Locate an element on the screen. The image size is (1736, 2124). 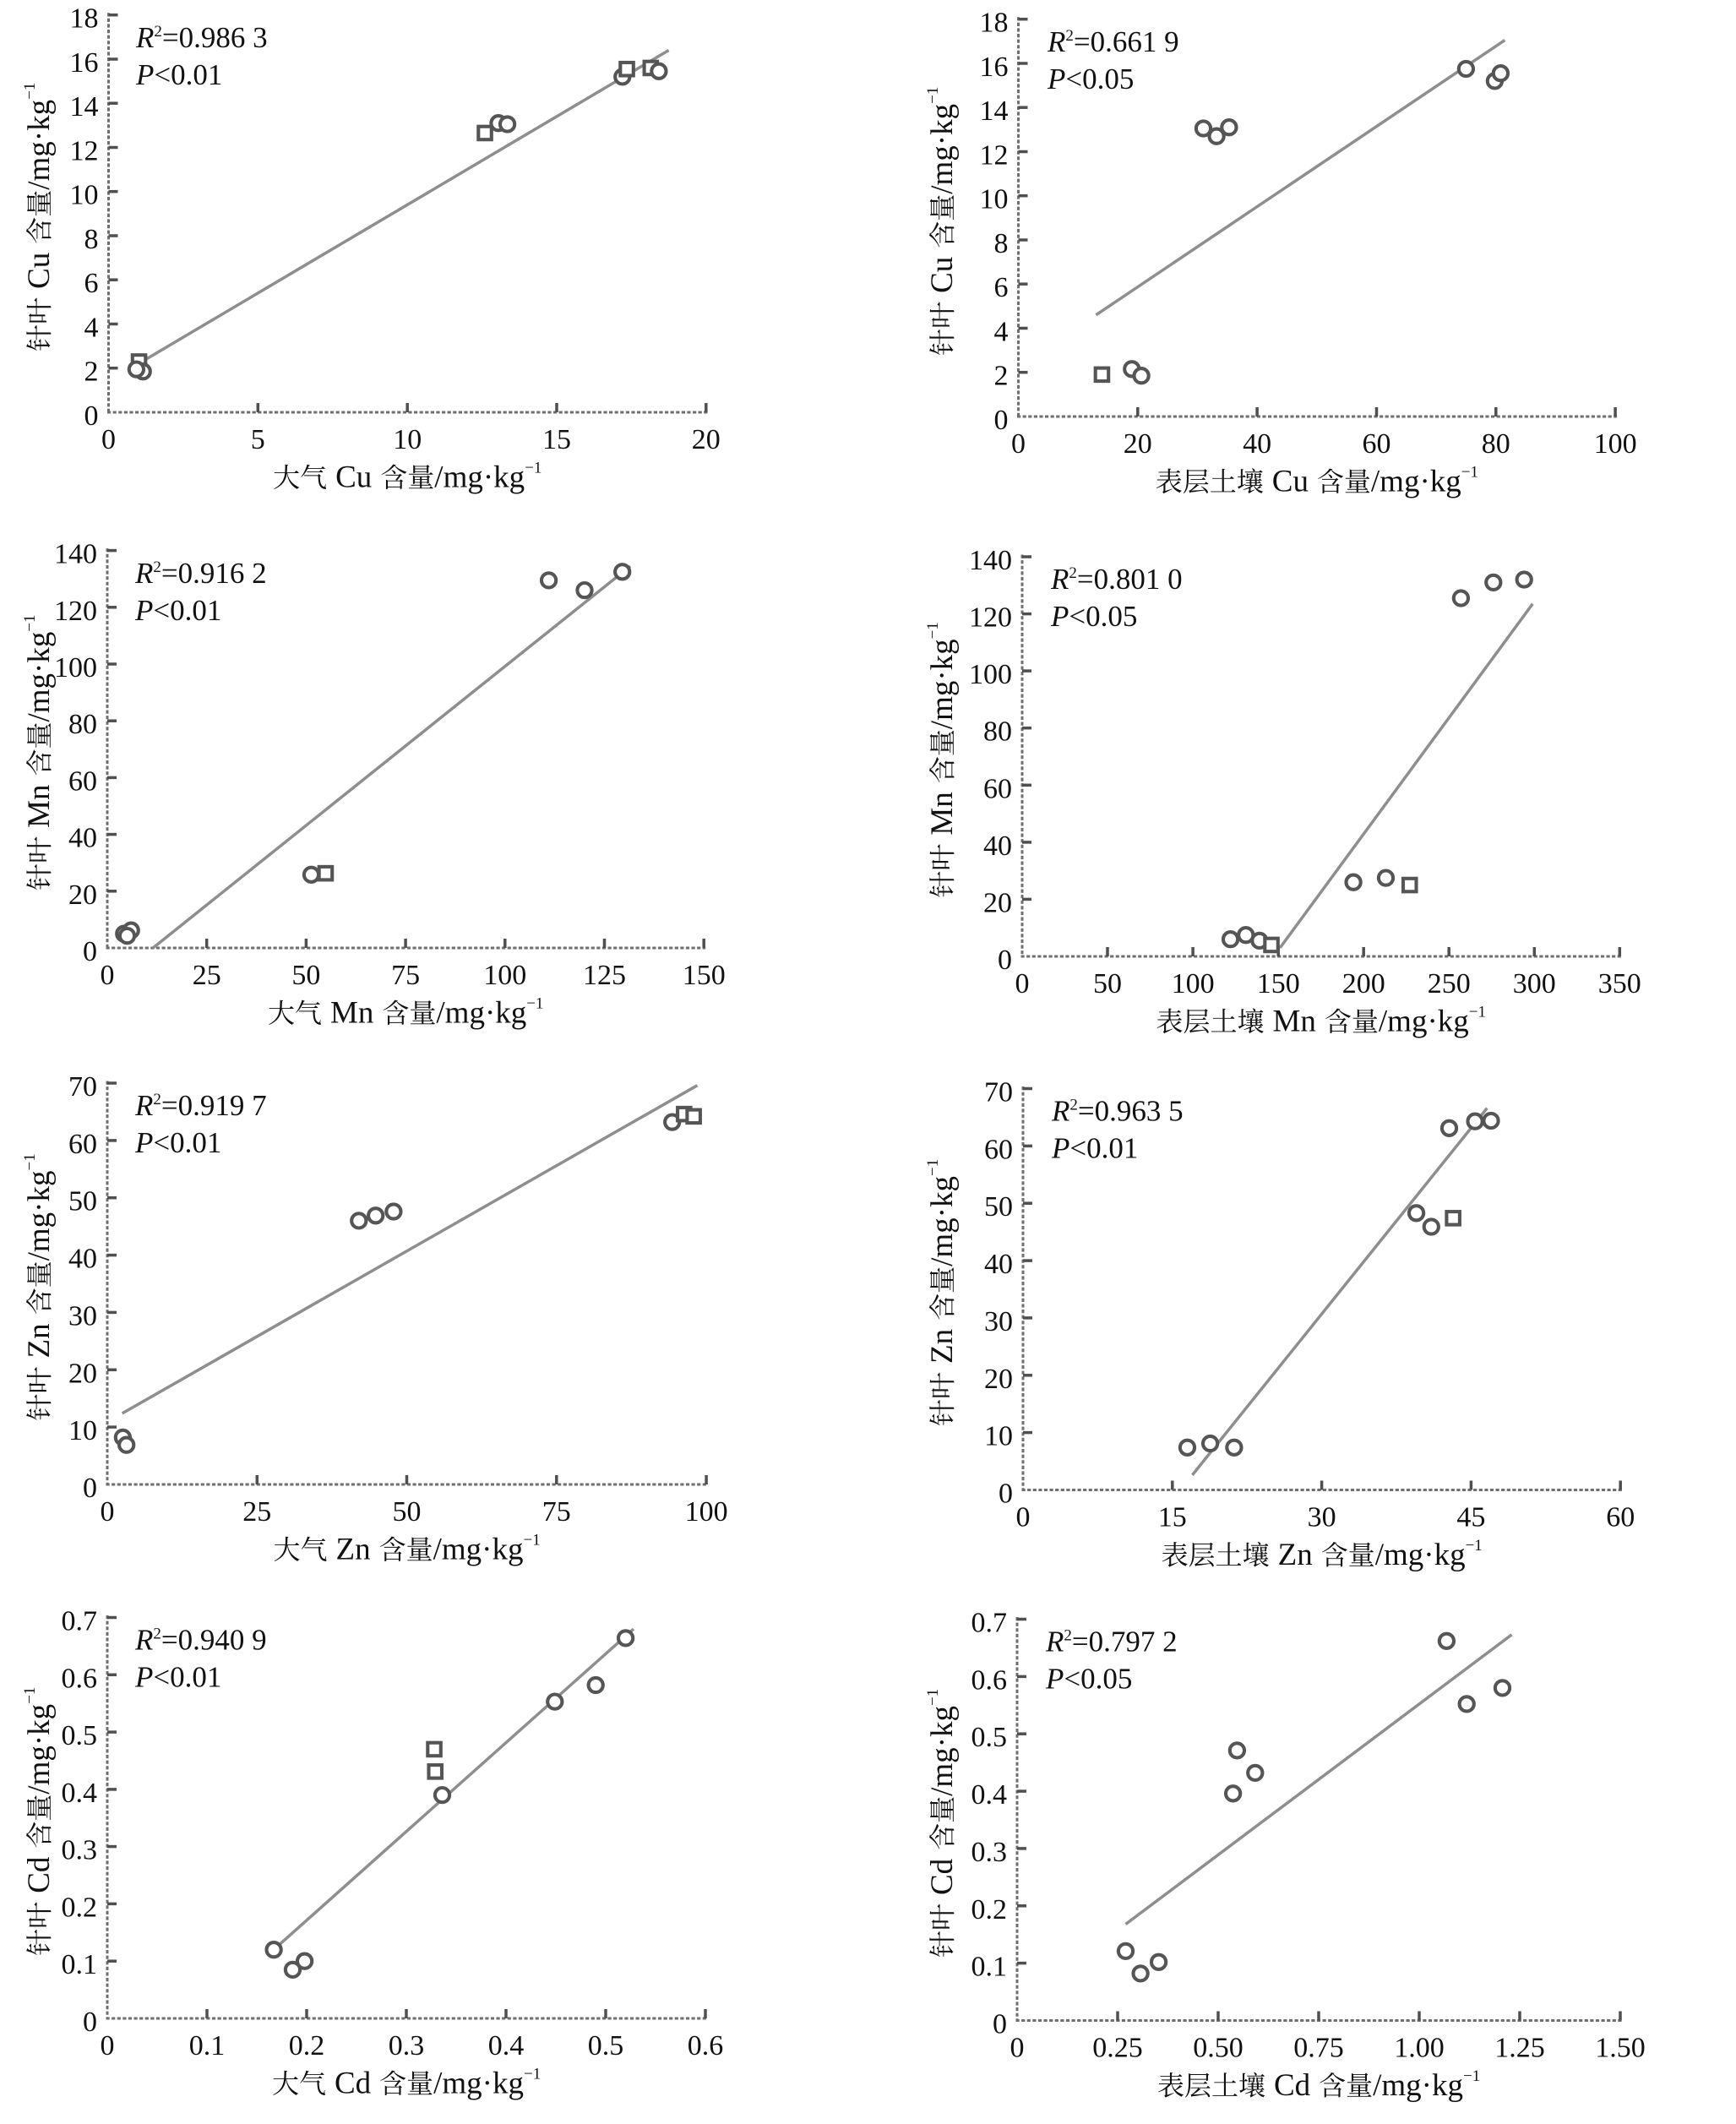
svg-text: R2=0.661 9 is located at coordinates (1113, 41).